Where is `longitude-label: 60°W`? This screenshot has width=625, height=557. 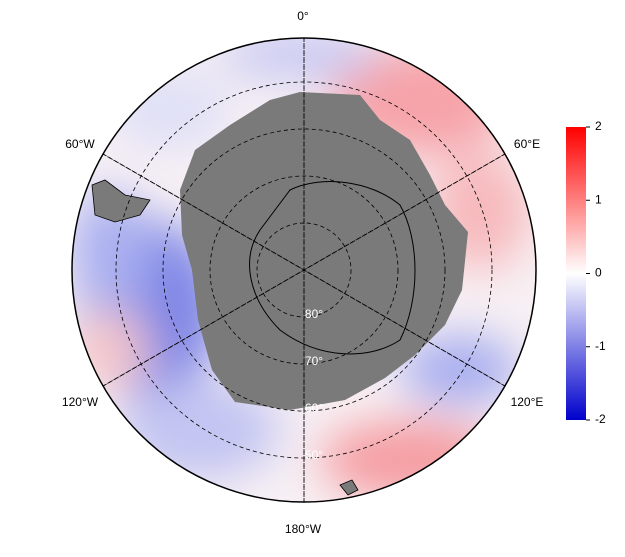
longitude-label: 60°W is located at coordinates (80, 144).